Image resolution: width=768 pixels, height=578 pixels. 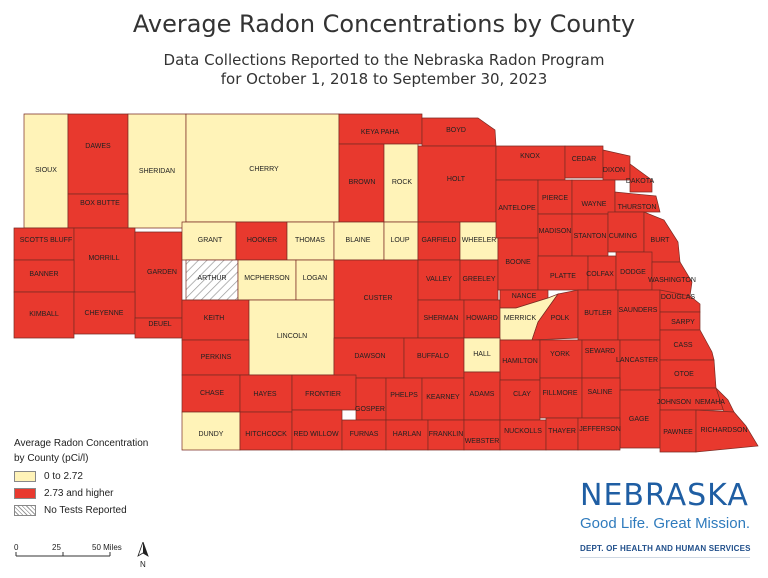 I want to click on county-label-sarpy: SARPY, so click(x=683, y=322).